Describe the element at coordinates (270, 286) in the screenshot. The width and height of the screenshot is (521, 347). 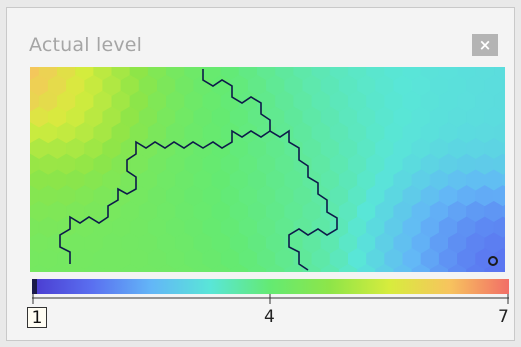
I see `color-scale-bar` at that location.